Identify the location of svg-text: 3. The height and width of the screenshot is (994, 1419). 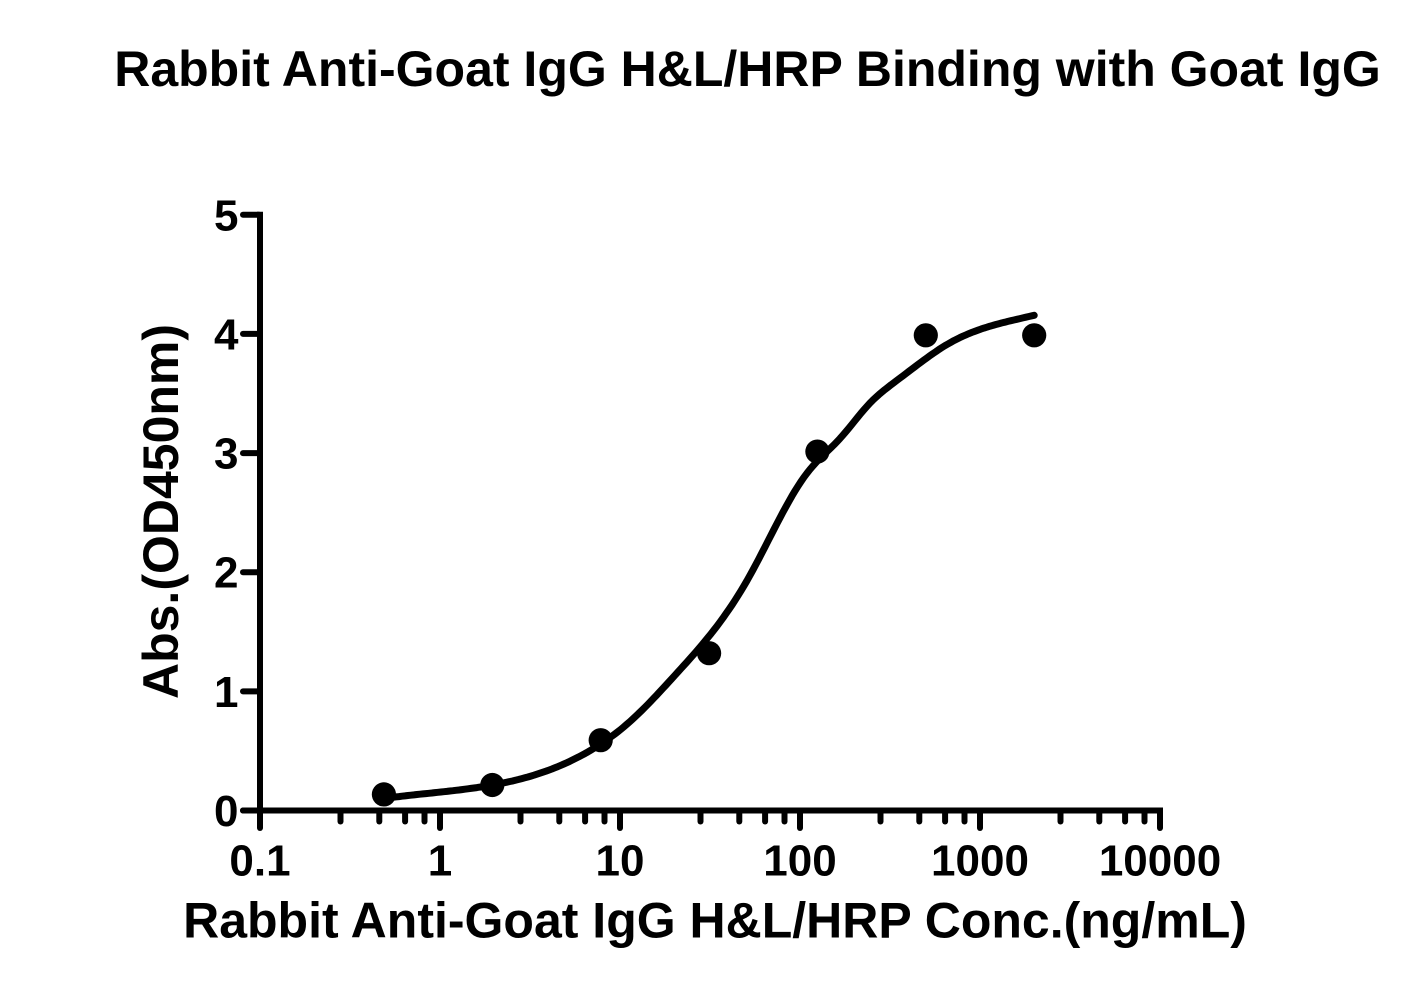
(226, 454).